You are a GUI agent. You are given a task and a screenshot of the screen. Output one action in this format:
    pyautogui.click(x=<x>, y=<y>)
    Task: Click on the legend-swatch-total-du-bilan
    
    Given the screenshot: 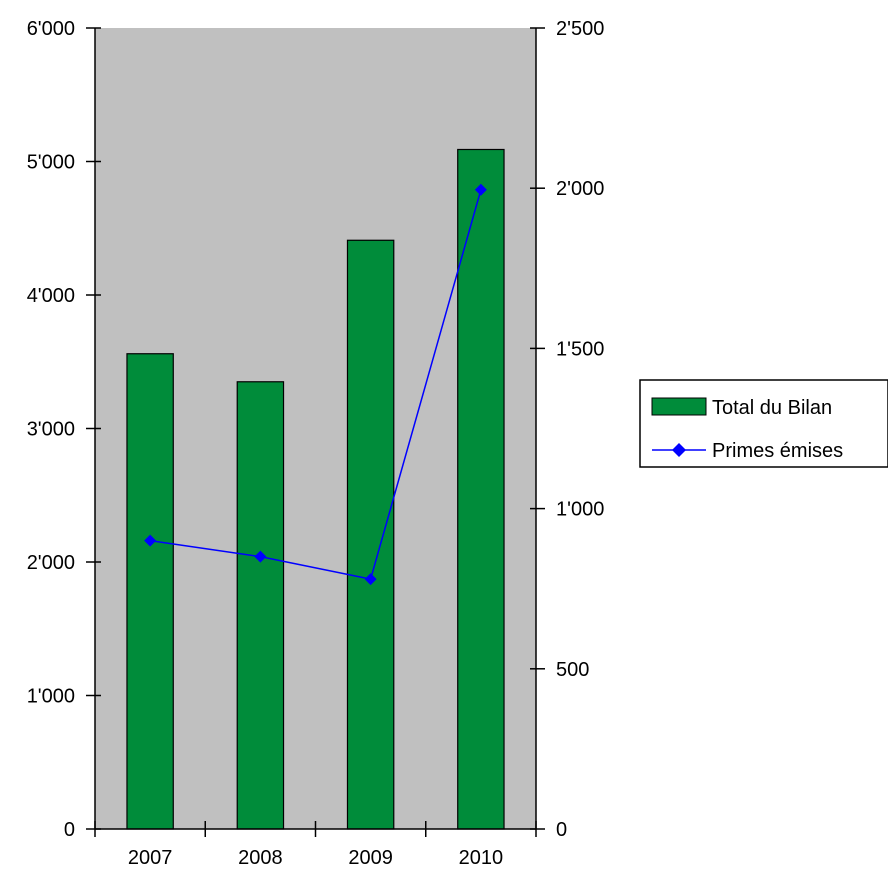 What is the action you would take?
    pyautogui.click(x=679, y=406)
    